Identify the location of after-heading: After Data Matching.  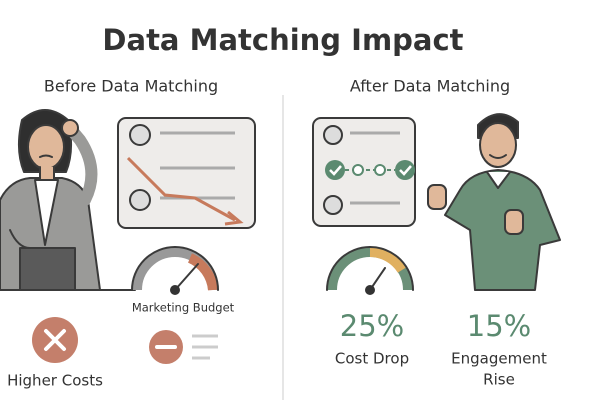
(430, 86).